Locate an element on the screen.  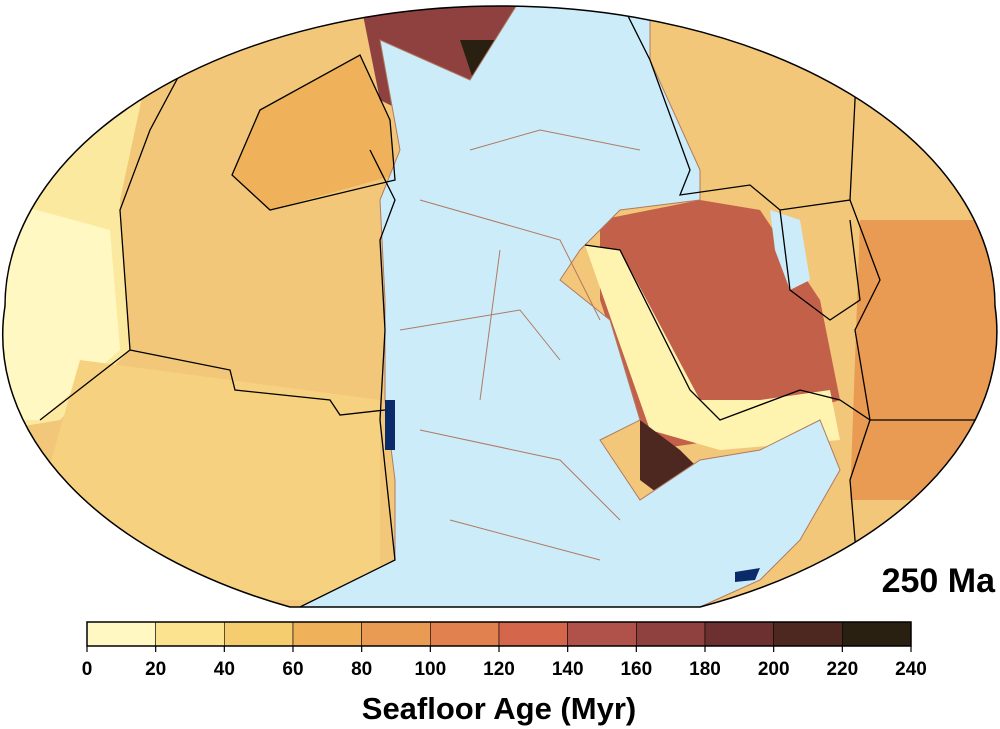
colorbar-tick-label: 0 is located at coordinates (87, 669).